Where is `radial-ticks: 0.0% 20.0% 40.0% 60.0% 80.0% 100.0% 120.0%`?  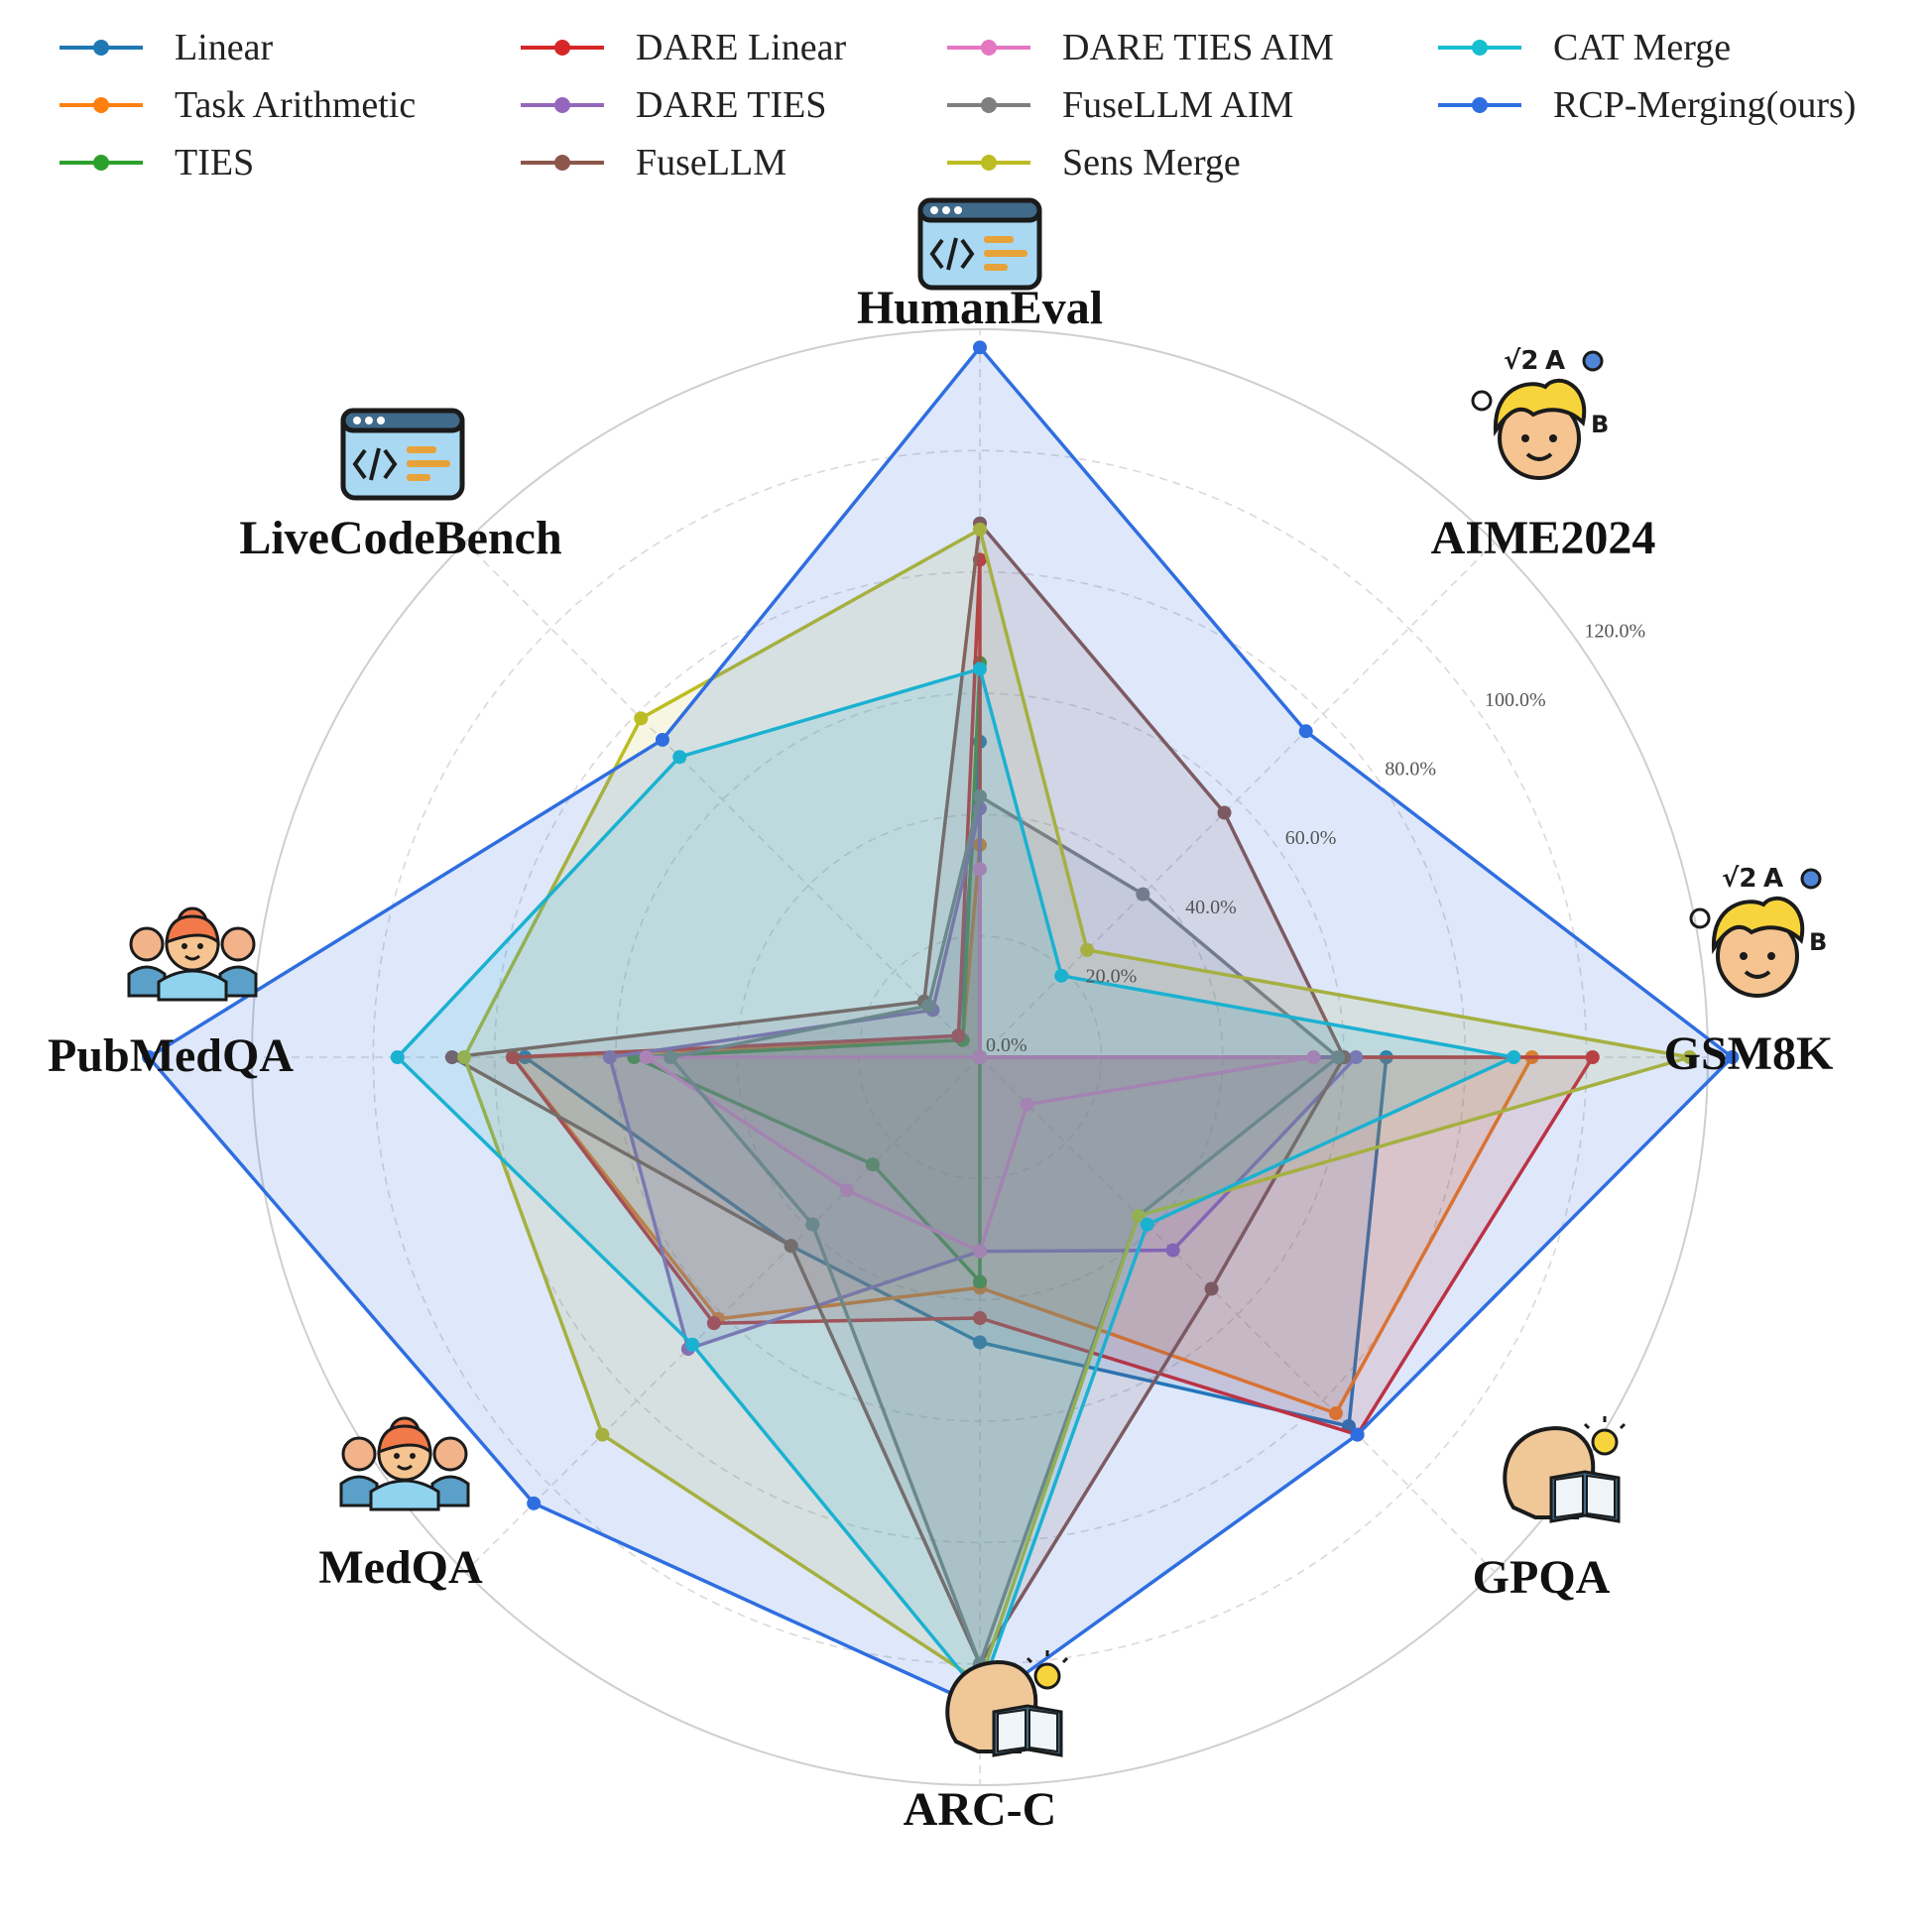
radial-ticks: 0.0% 20.0% 40.0% 60.0% 80.0% 100.0% 120.0% is located at coordinates (1315, 838).